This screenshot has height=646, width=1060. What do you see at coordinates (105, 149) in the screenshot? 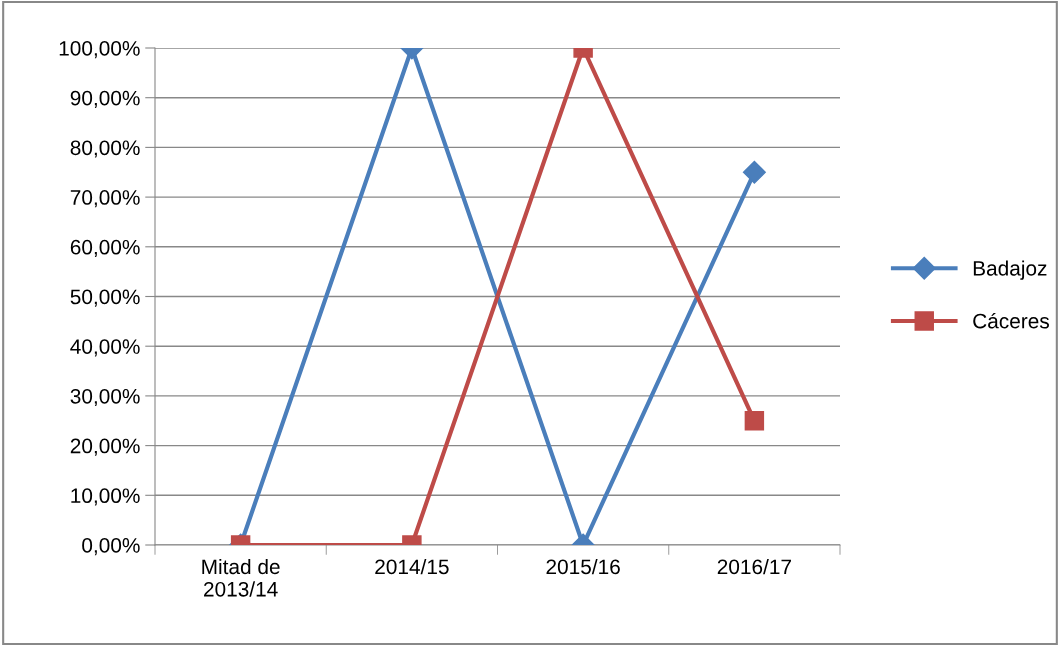
I see `y-tick-label: 80,00%` at bounding box center [105, 149].